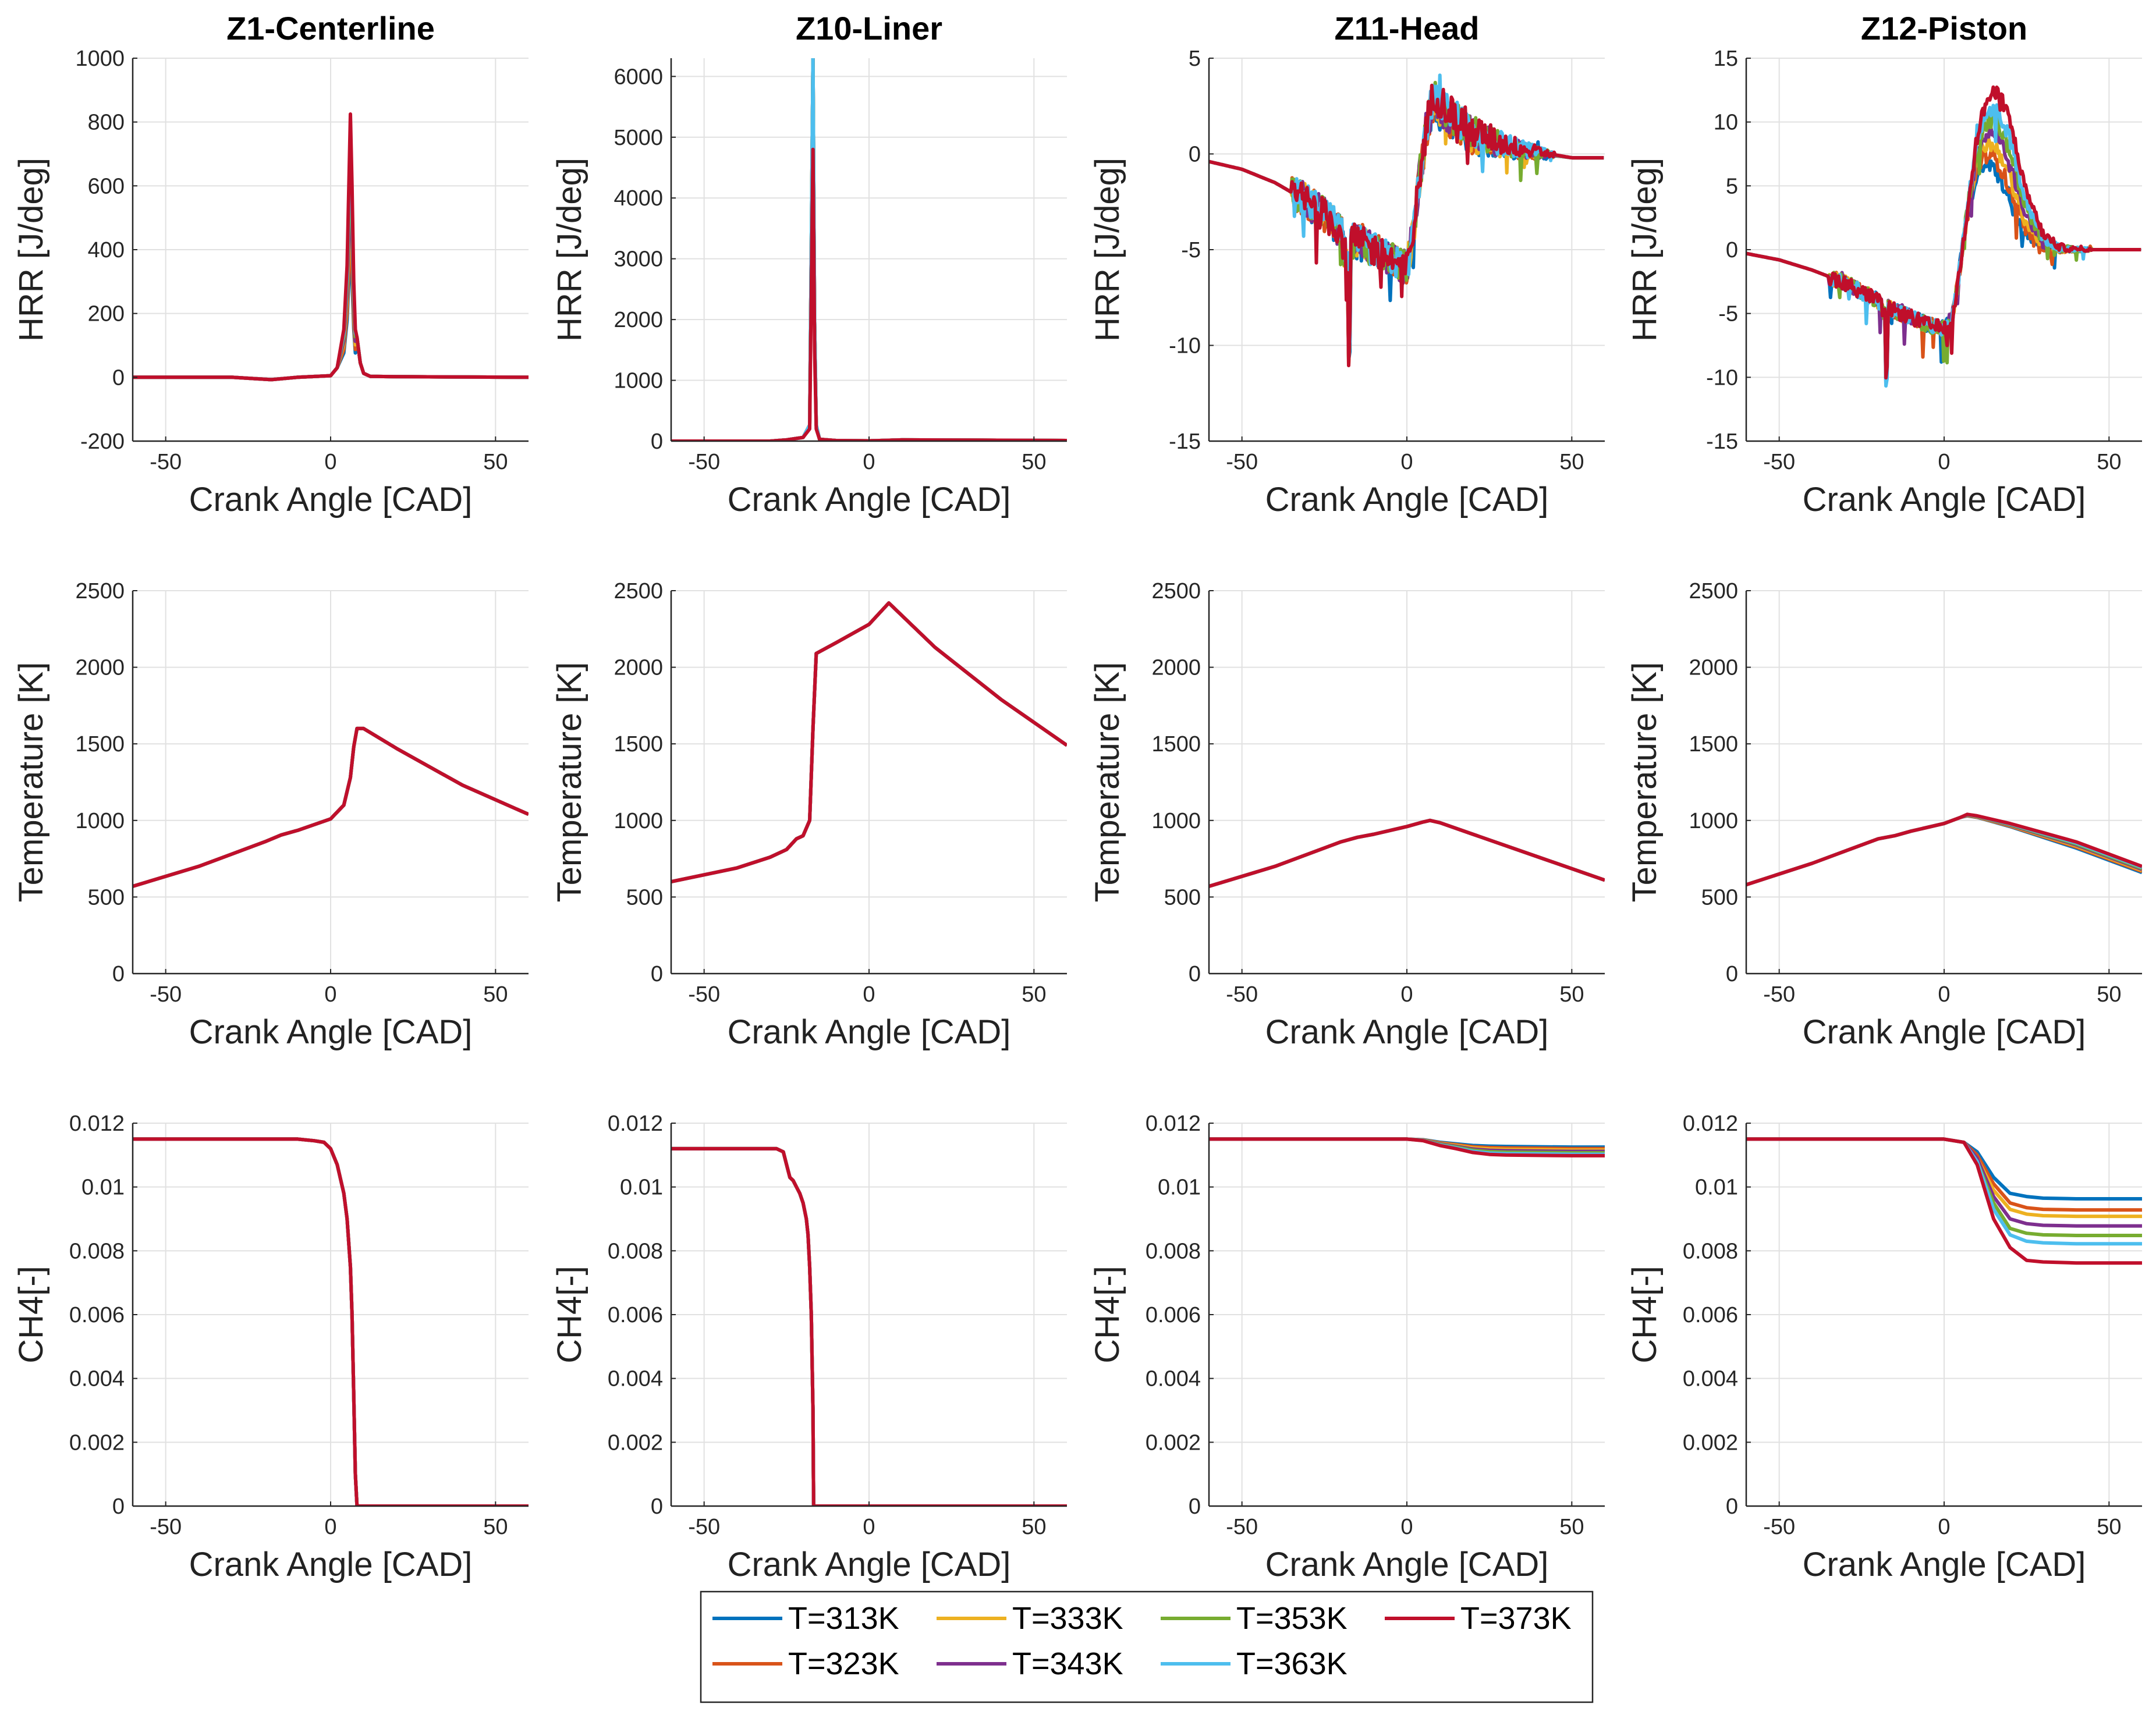  I want to click on legend-box, so click(1147, 1646).